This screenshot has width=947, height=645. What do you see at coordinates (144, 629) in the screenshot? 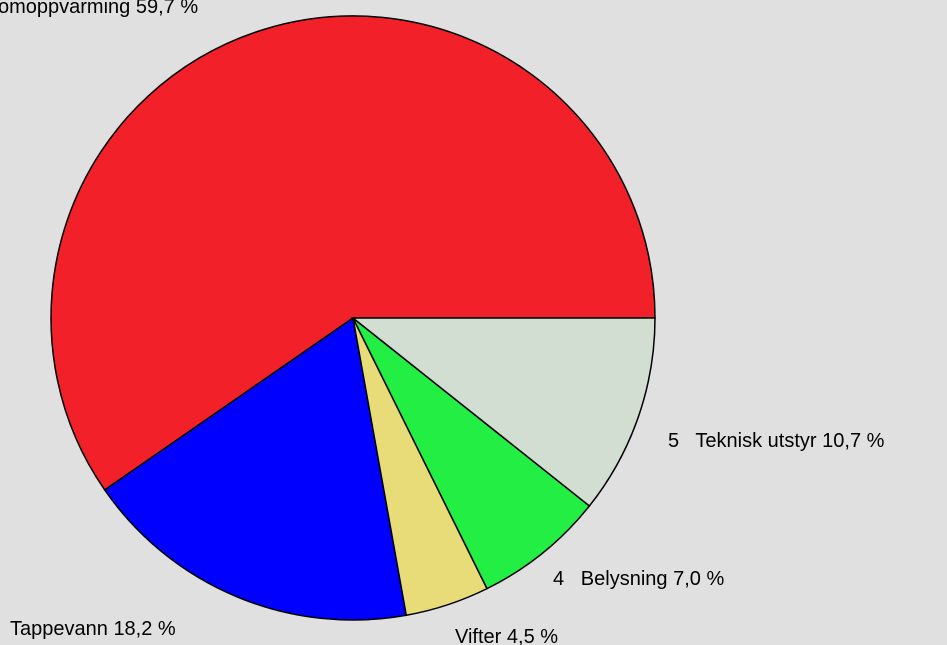
I see `value-label: 18,2 %` at bounding box center [144, 629].